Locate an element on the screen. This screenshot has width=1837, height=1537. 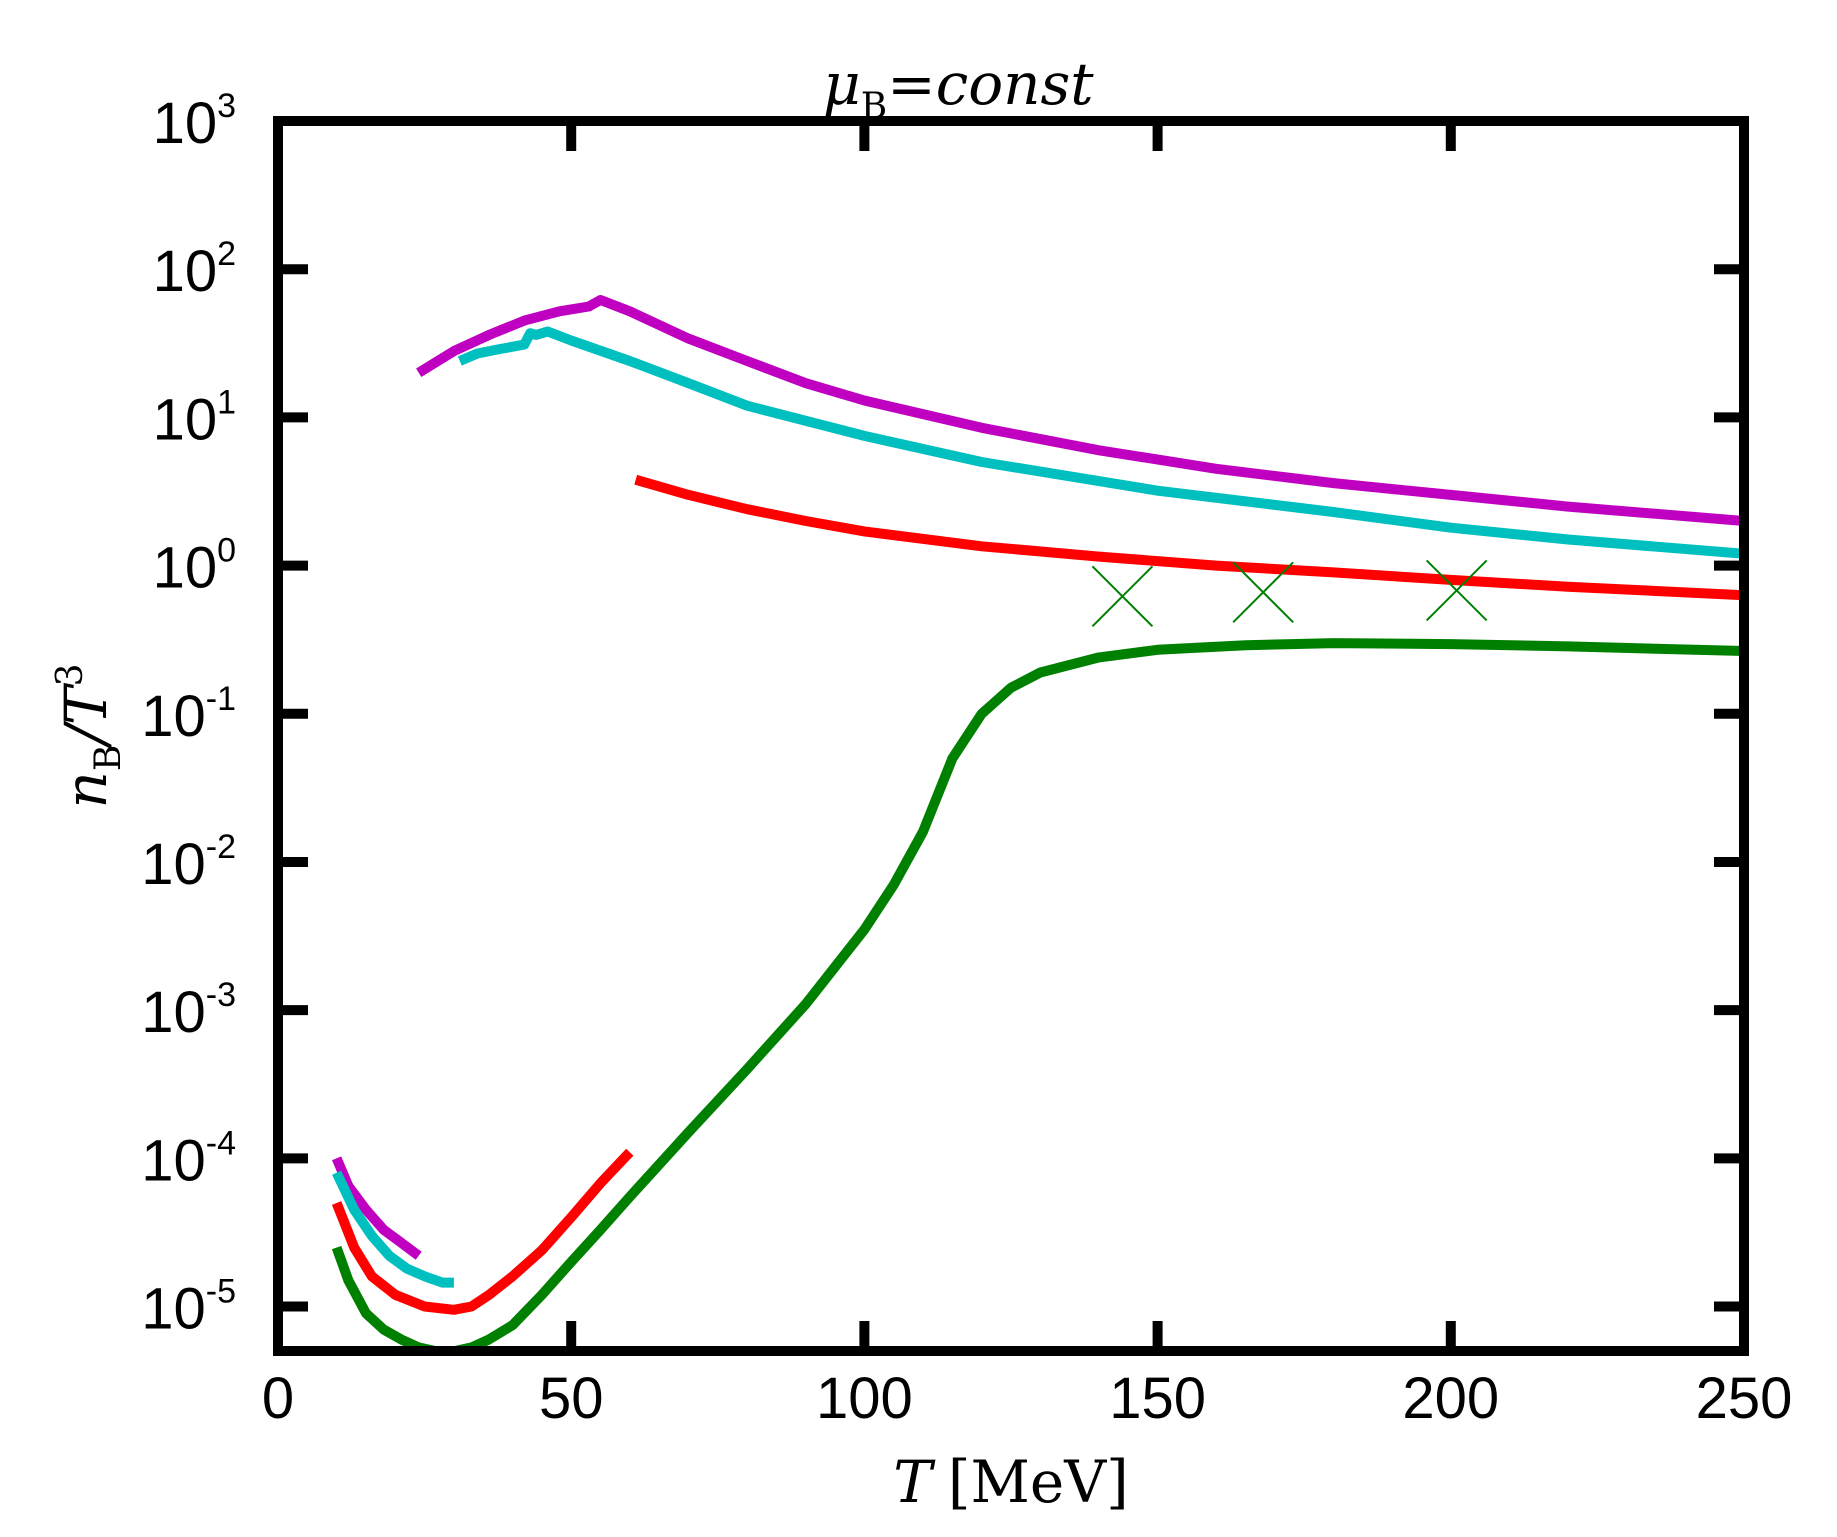
y-tick-label-4: 10⁻¹ is located at coordinates (188, 714).